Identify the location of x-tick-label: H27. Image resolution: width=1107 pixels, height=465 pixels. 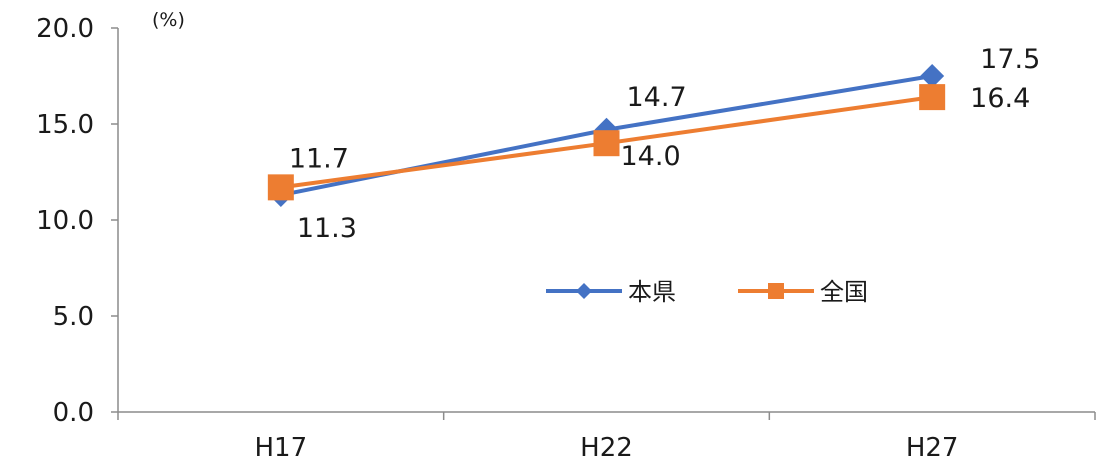
(932, 447).